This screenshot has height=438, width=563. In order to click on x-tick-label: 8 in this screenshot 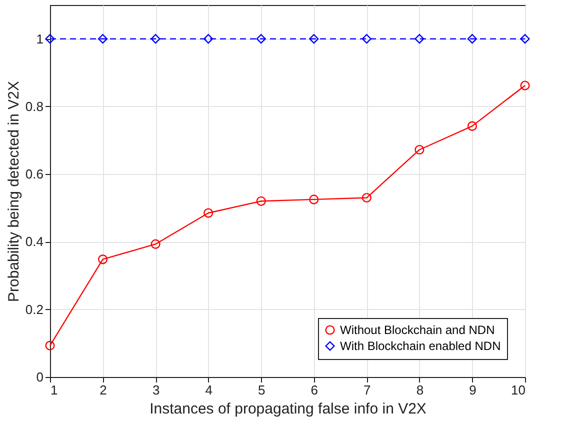, I will do `click(420, 390)`.